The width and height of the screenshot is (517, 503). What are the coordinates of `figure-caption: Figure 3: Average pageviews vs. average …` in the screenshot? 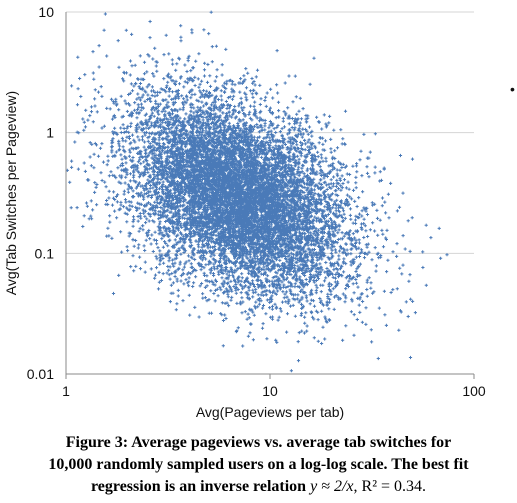 It's located at (258, 465).